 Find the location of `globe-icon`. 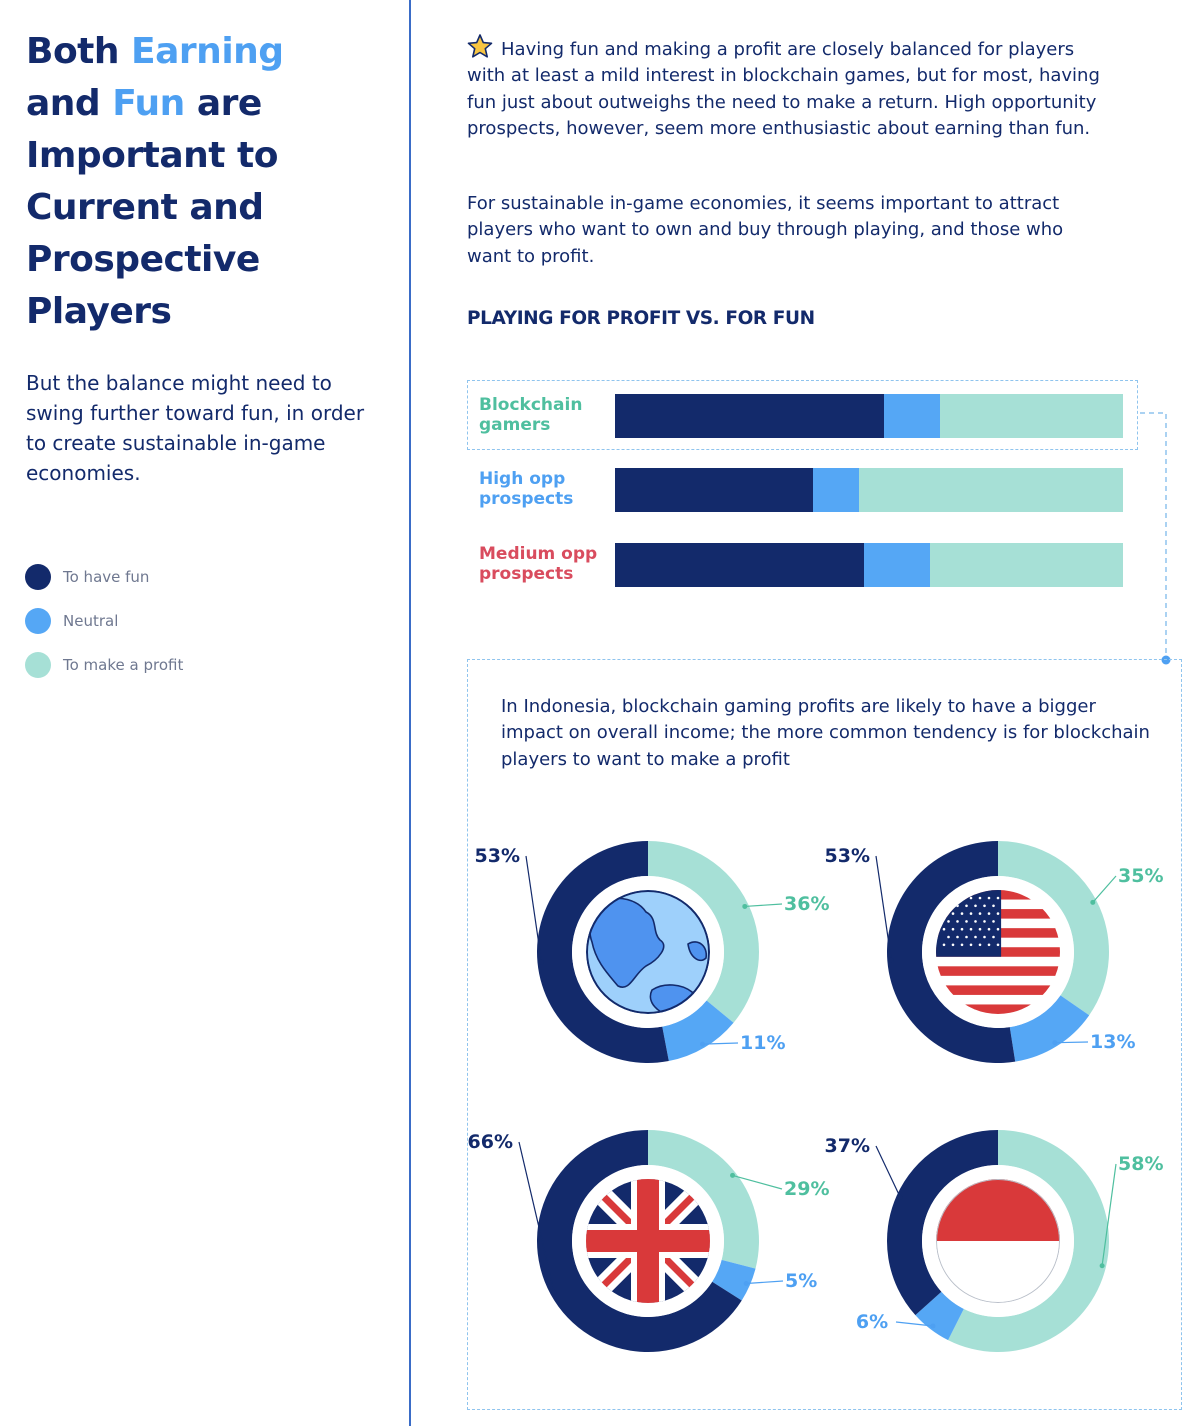

globe-icon is located at coordinates (648, 952).